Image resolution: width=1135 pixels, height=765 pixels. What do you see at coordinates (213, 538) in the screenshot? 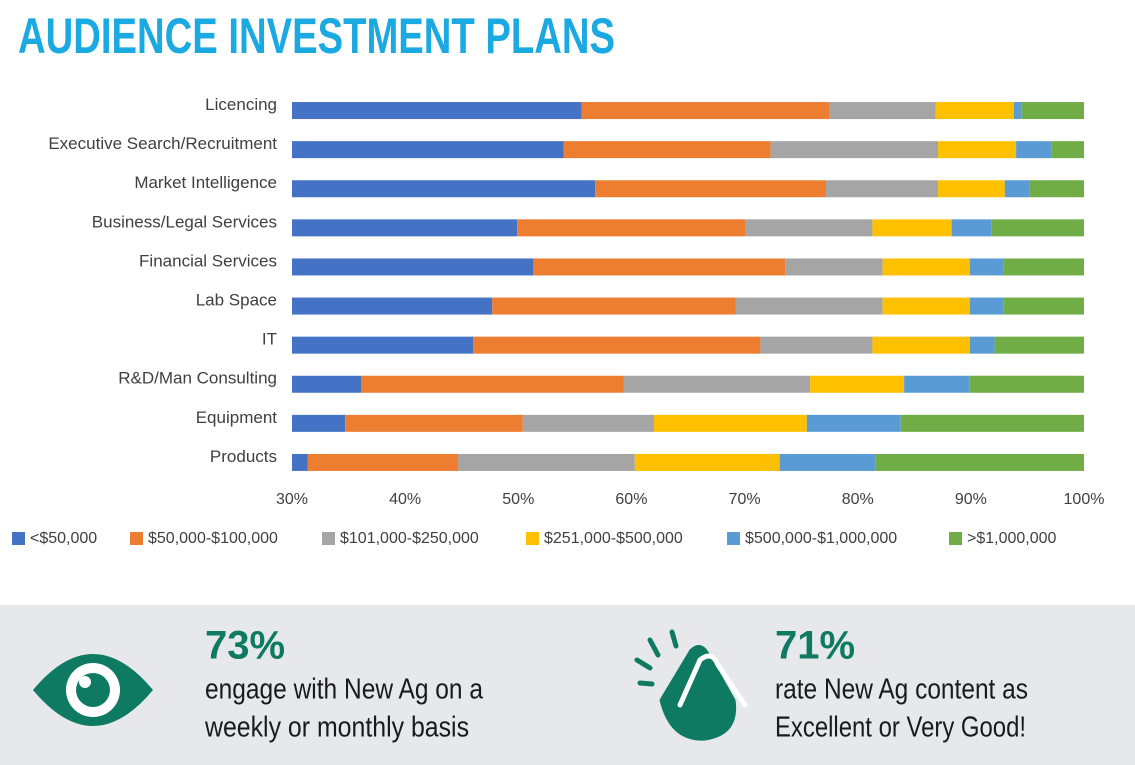
I see `legend-label: $50,000-$100,000` at bounding box center [213, 538].